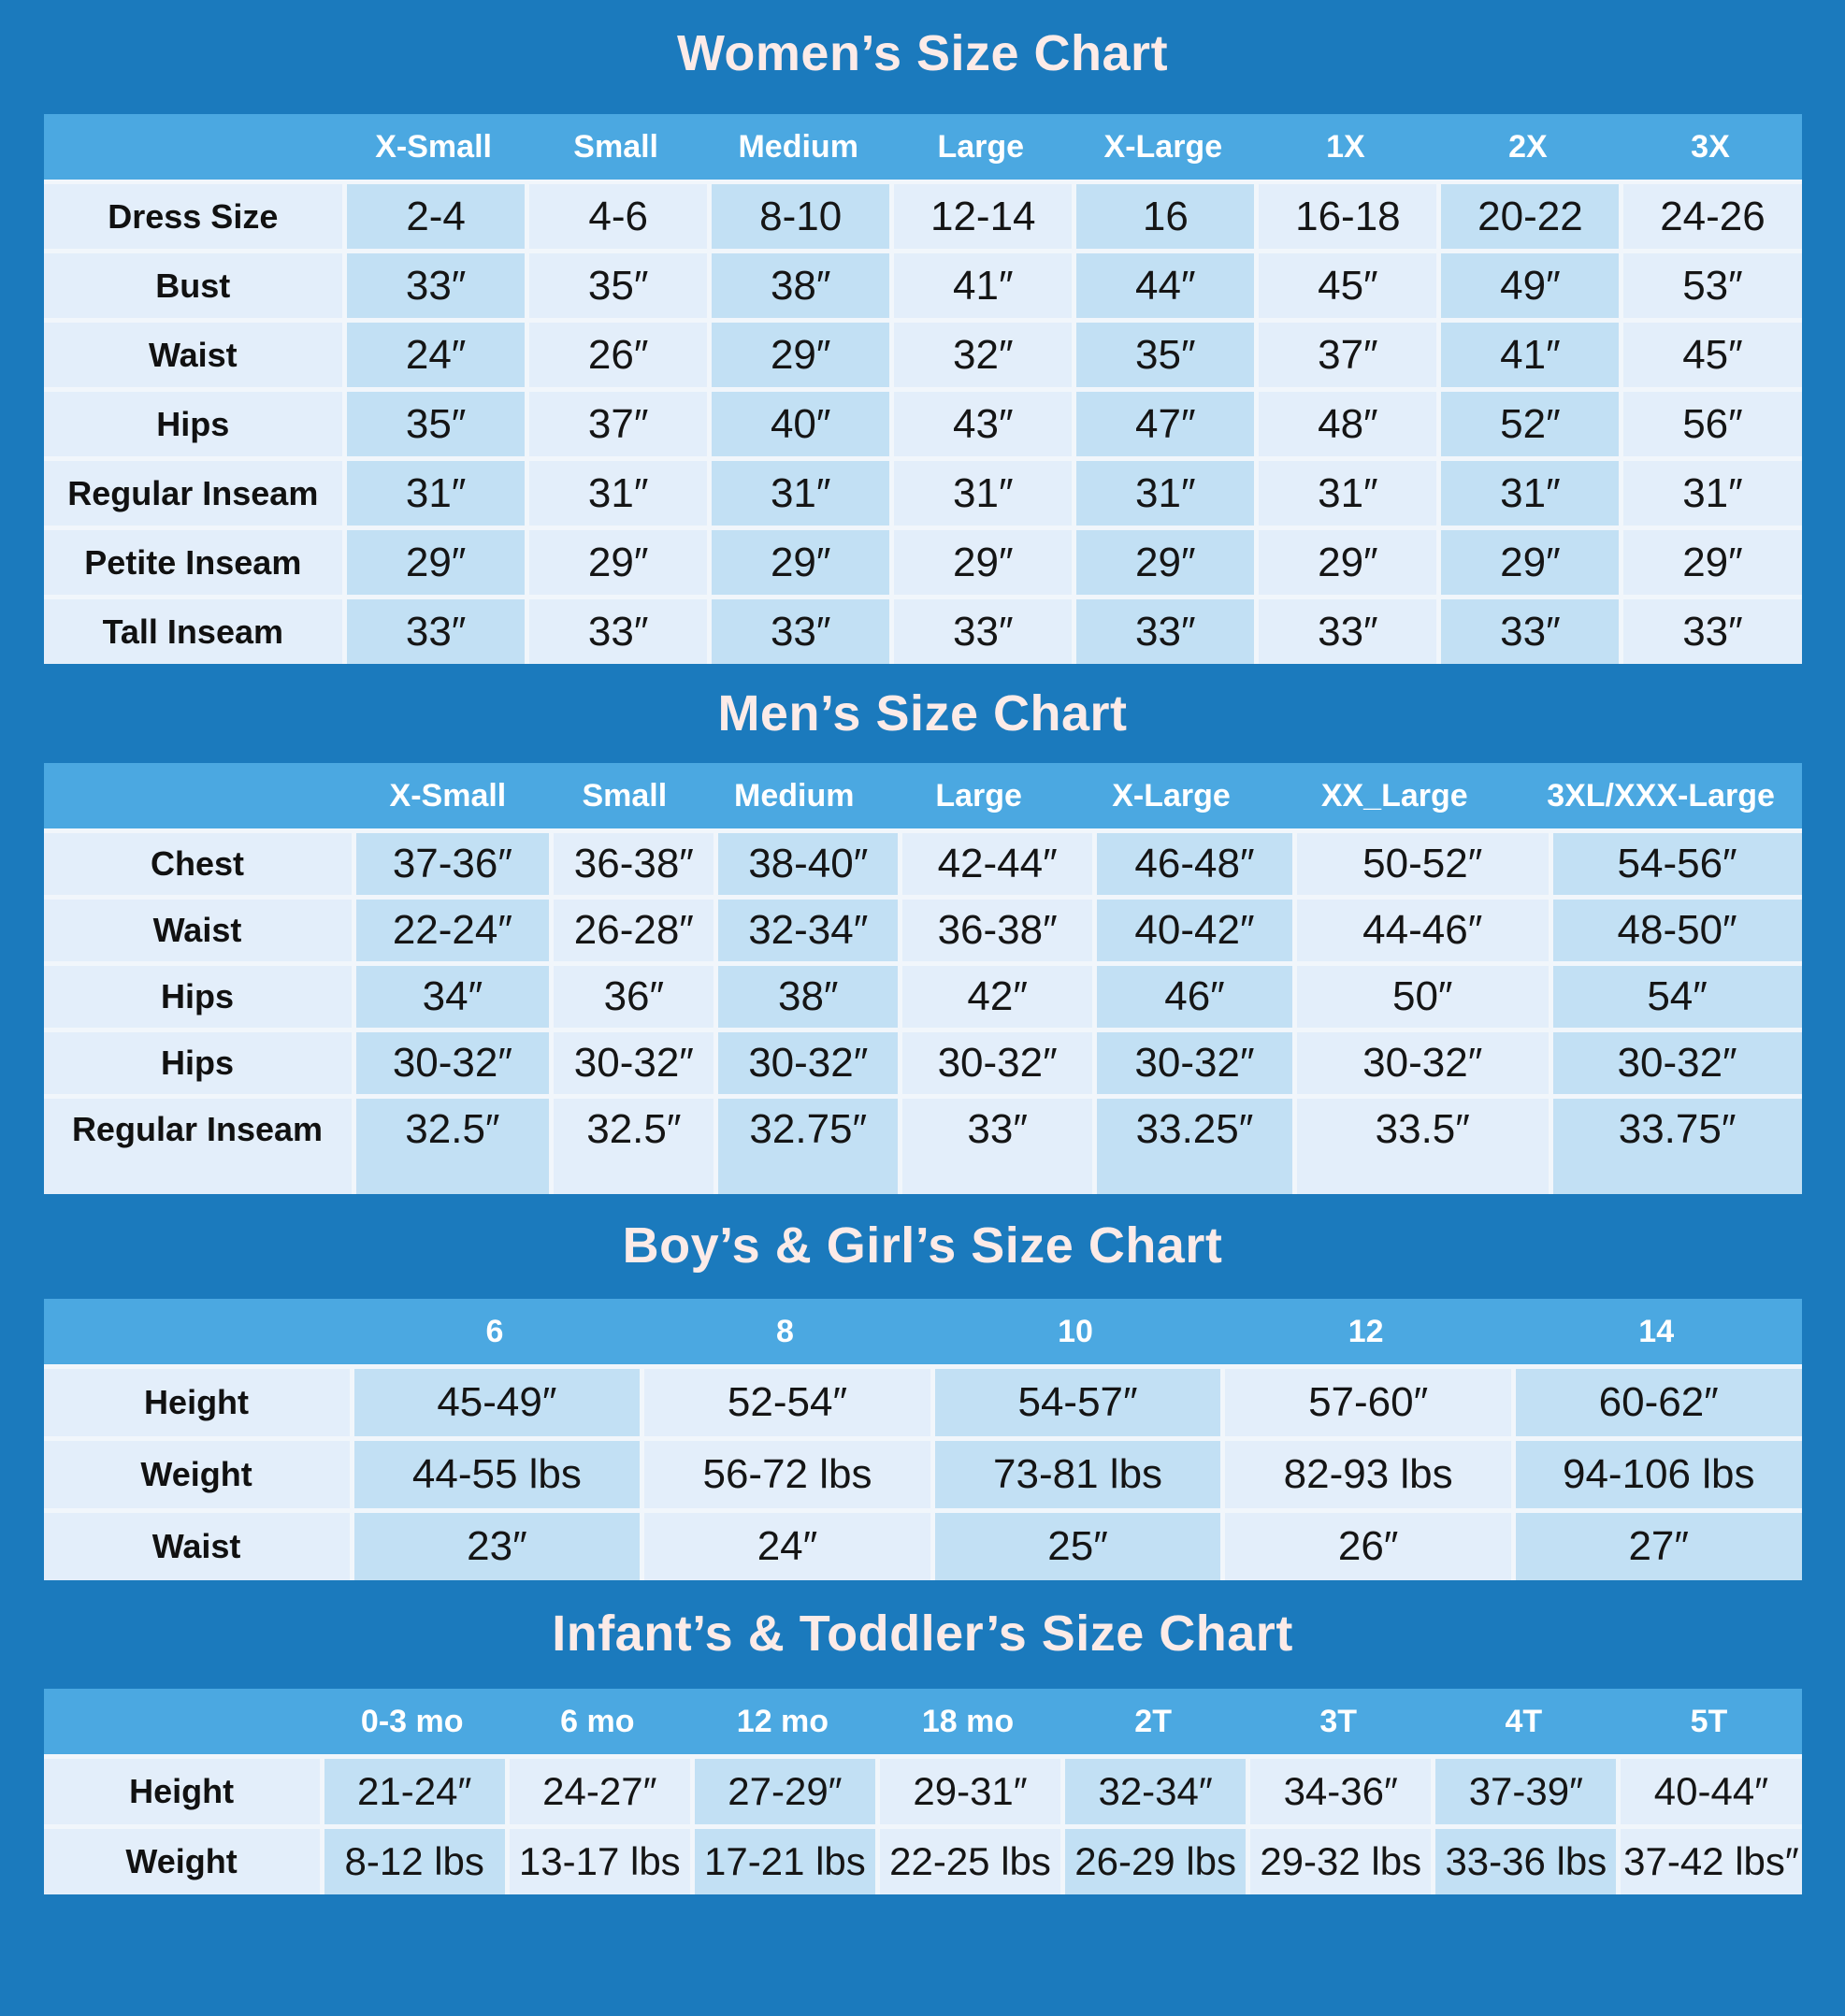  What do you see at coordinates (453, 864) in the screenshot?
I see `value-cell: 37-36″` at bounding box center [453, 864].